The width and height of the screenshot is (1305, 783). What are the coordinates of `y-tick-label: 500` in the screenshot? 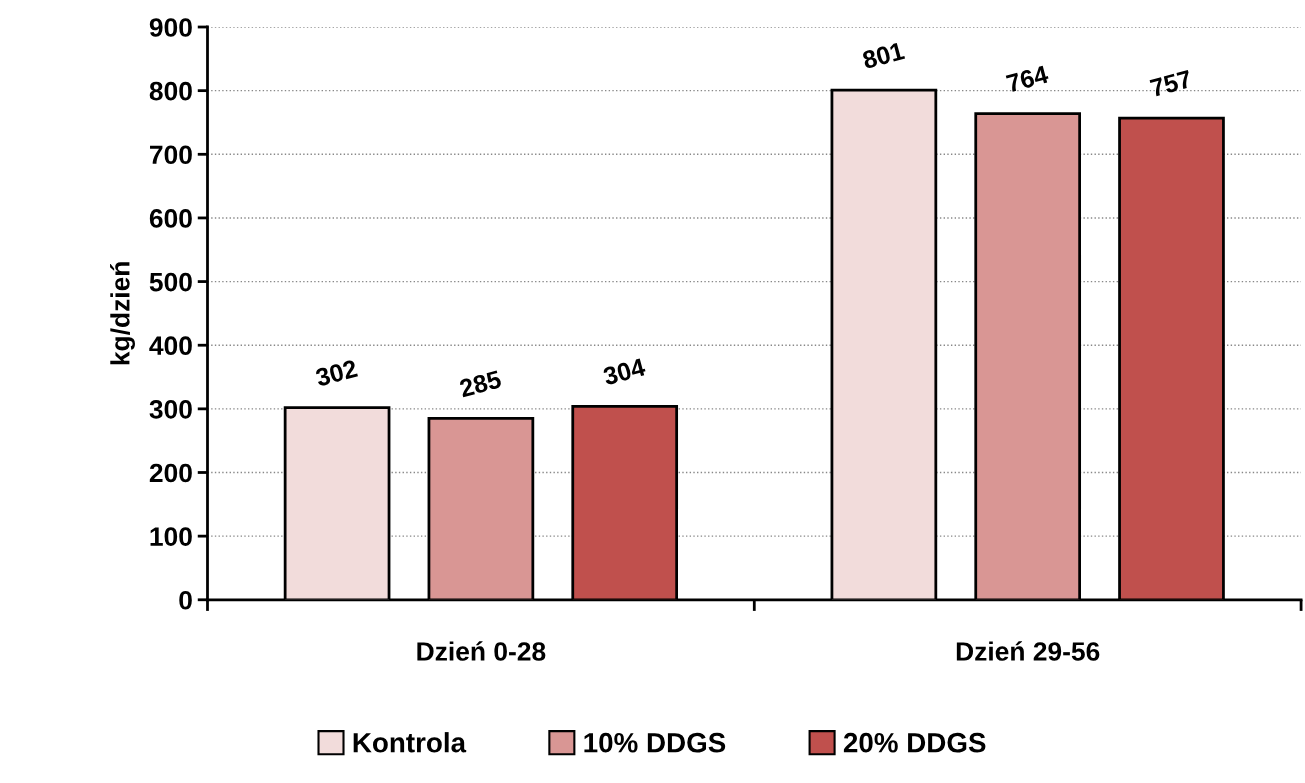 It's located at (170, 282).